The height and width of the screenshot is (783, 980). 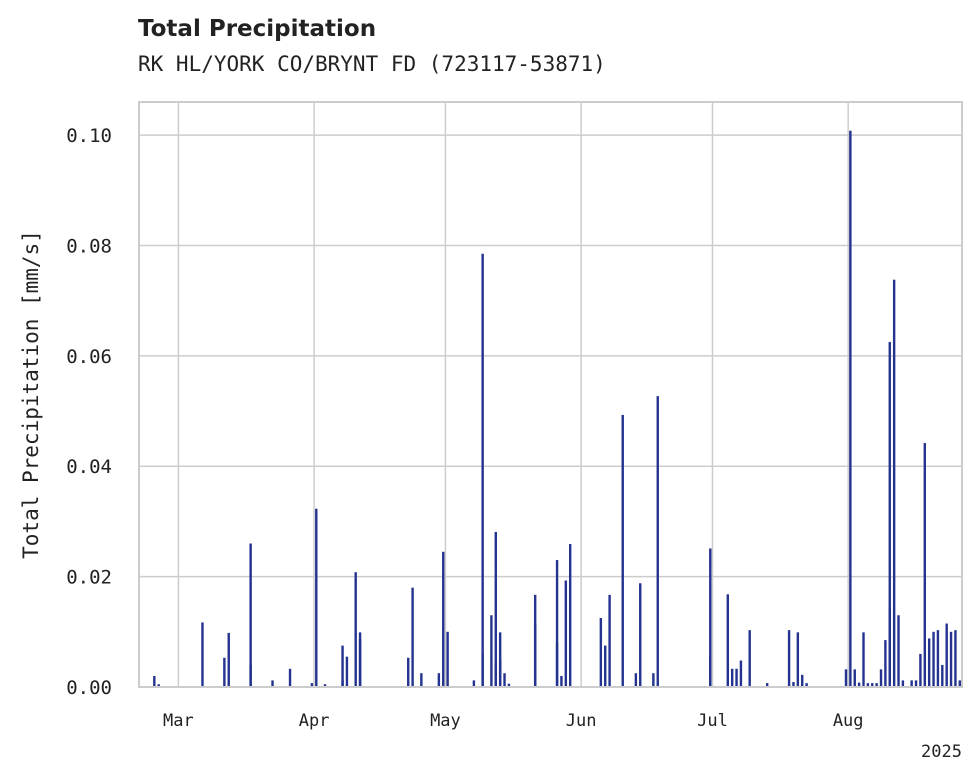 What do you see at coordinates (848, 721) in the screenshot?
I see `x-tick-label: Aug` at bounding box center [848, 721].